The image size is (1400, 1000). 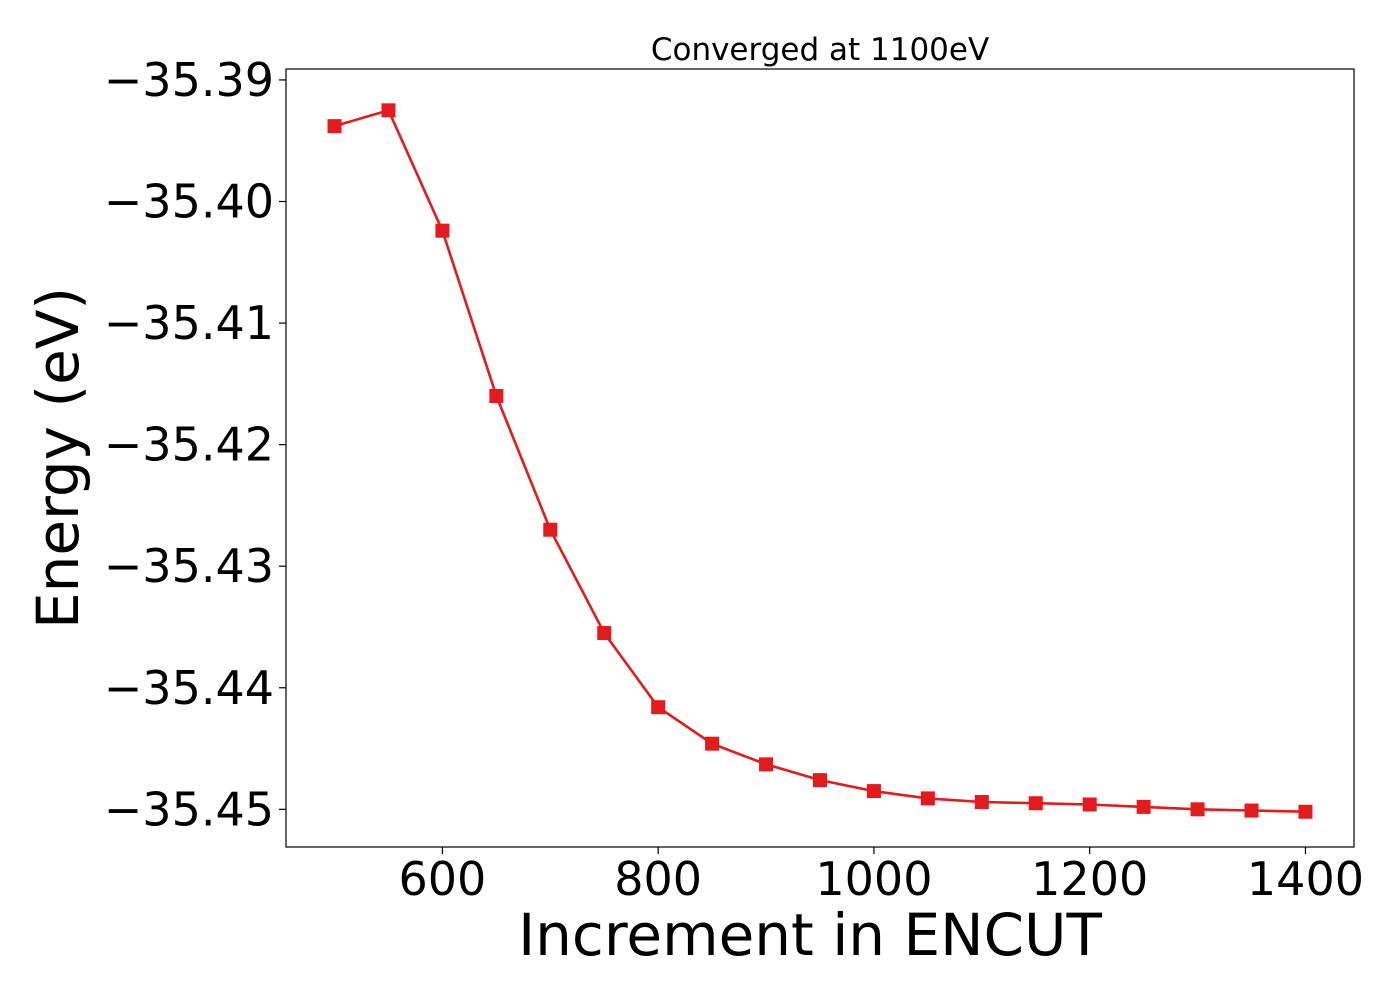 I want to click on y-tick-label: −35.40, so click(x=189, y=202).